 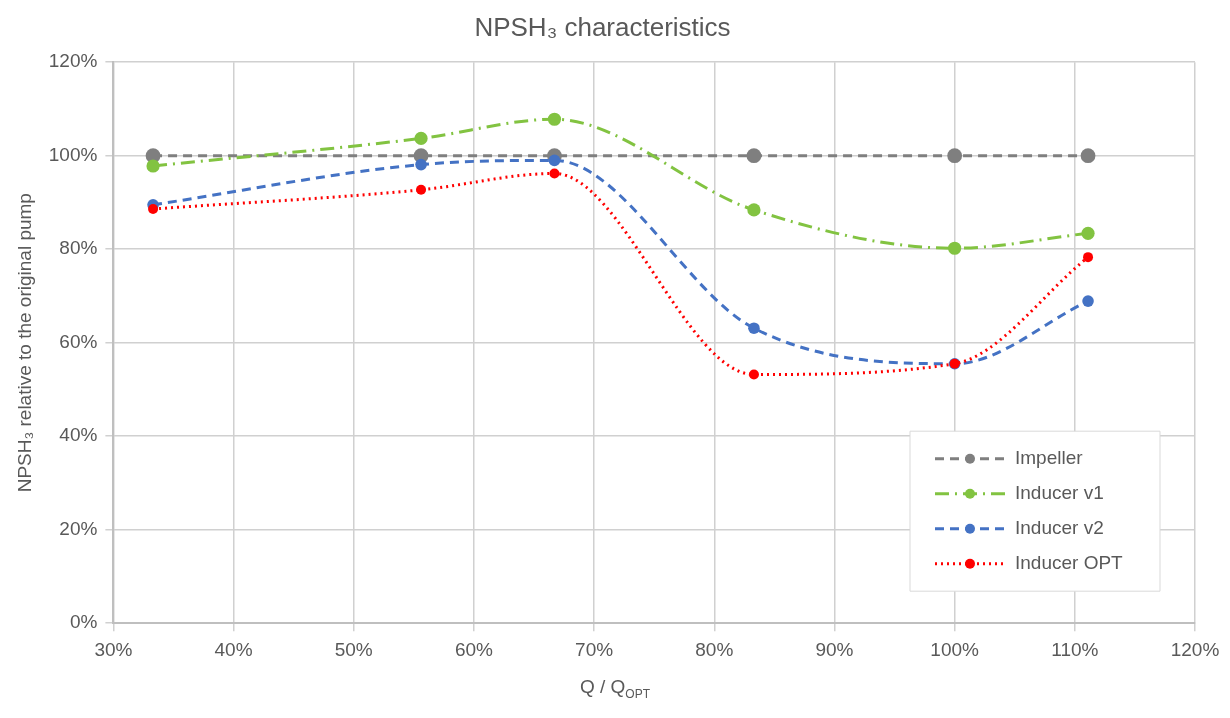 I want to click on x-tick-label: 70%, so click(x=594, y=649).